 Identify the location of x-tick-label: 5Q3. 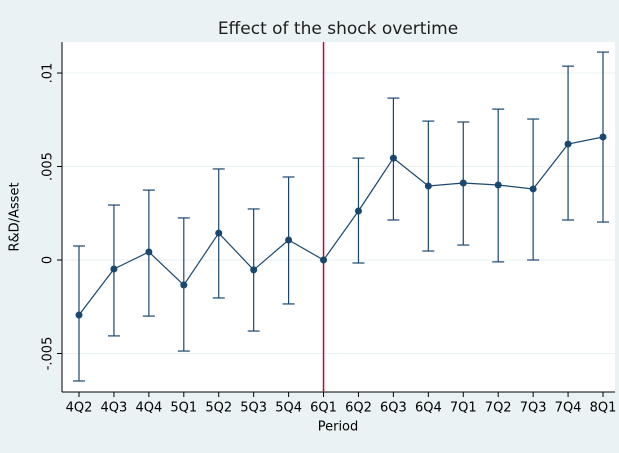
(253, 408).